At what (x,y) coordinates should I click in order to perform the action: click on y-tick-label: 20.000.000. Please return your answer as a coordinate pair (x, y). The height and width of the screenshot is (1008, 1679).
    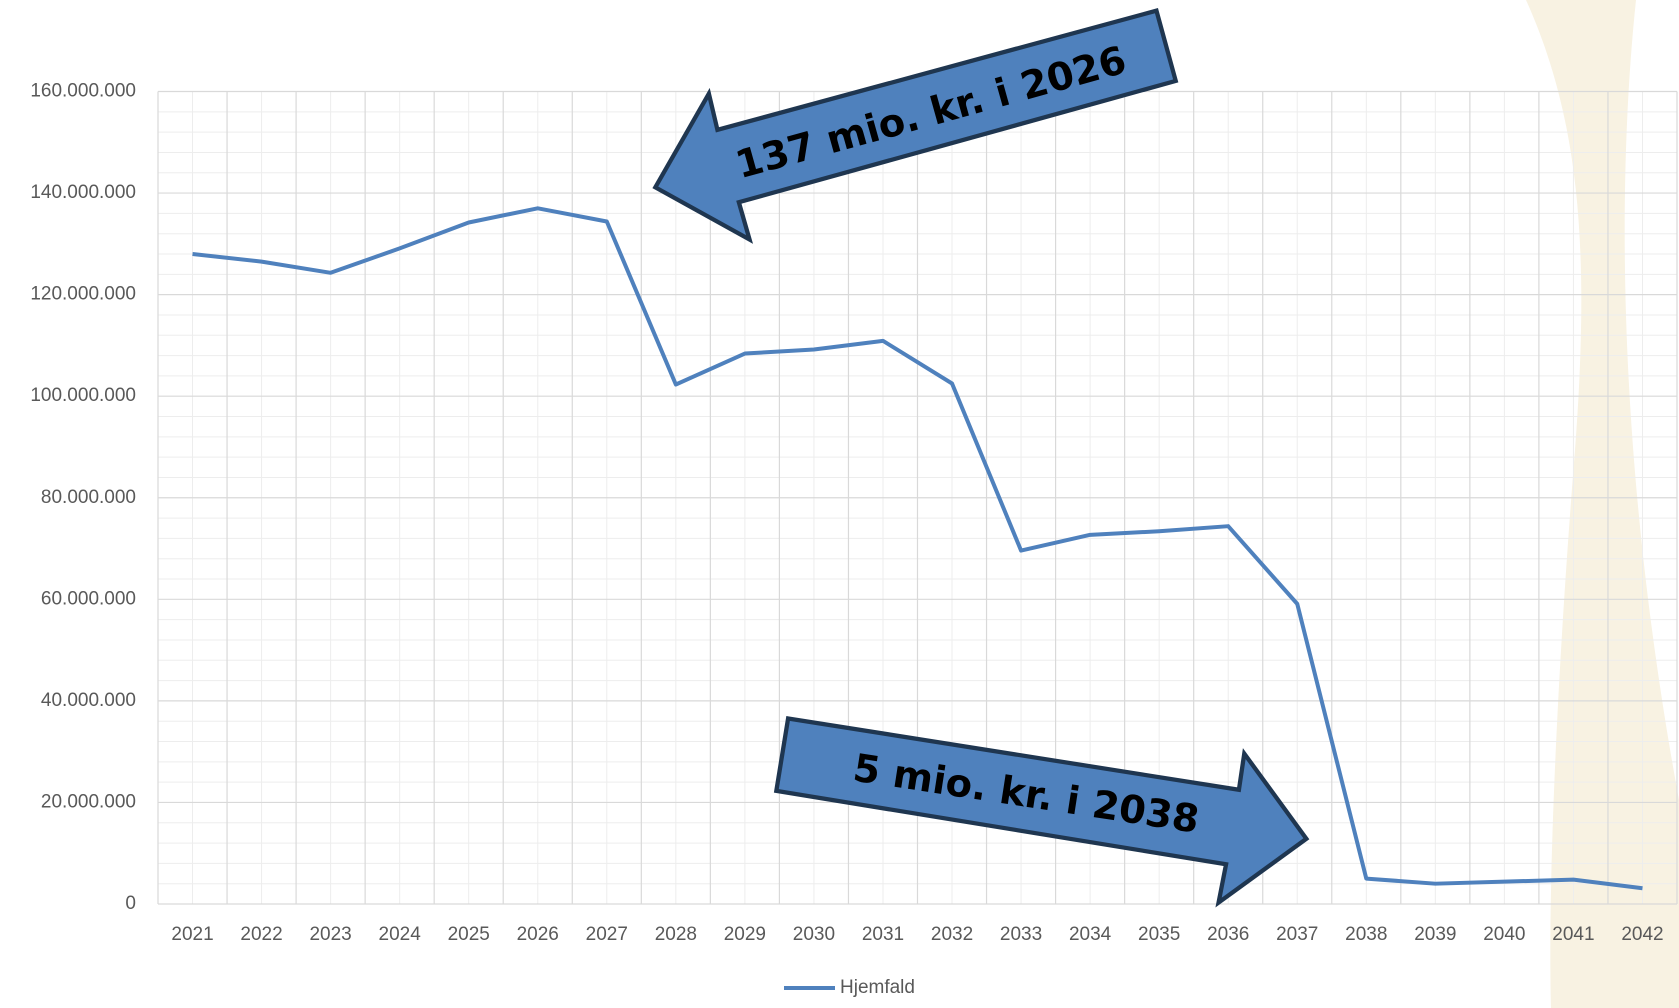
    Looking at the image, I should click on (88, 801).